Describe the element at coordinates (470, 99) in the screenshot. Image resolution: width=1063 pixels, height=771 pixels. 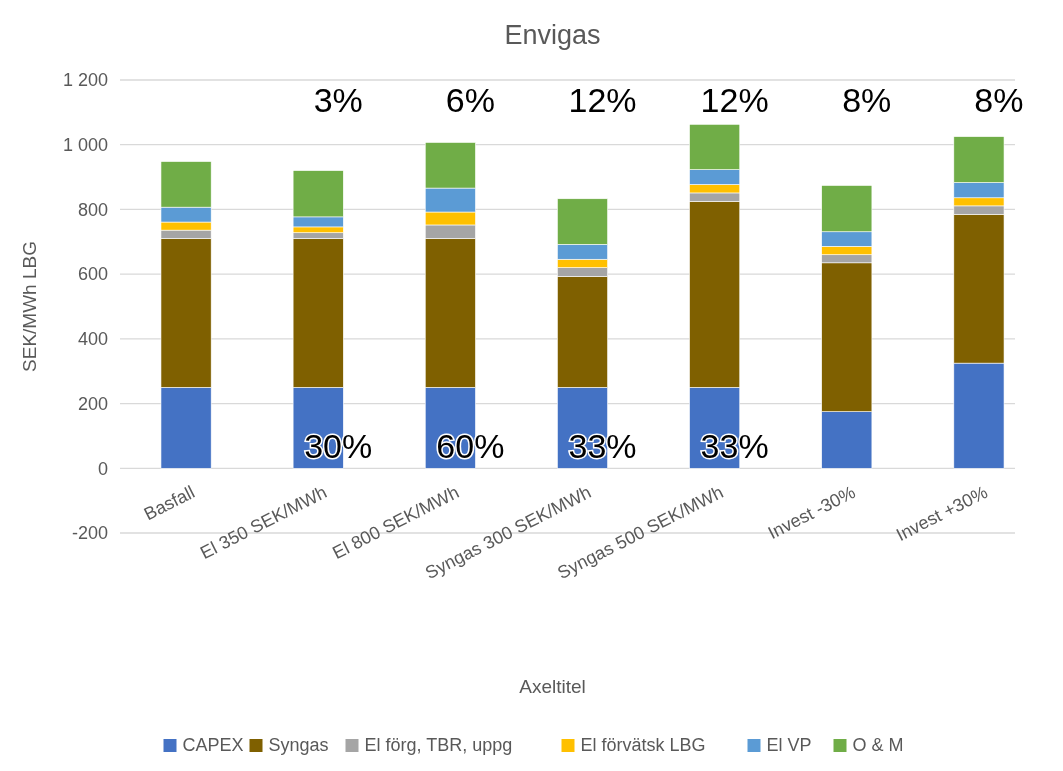
I see `annotation: 6%` at that location.